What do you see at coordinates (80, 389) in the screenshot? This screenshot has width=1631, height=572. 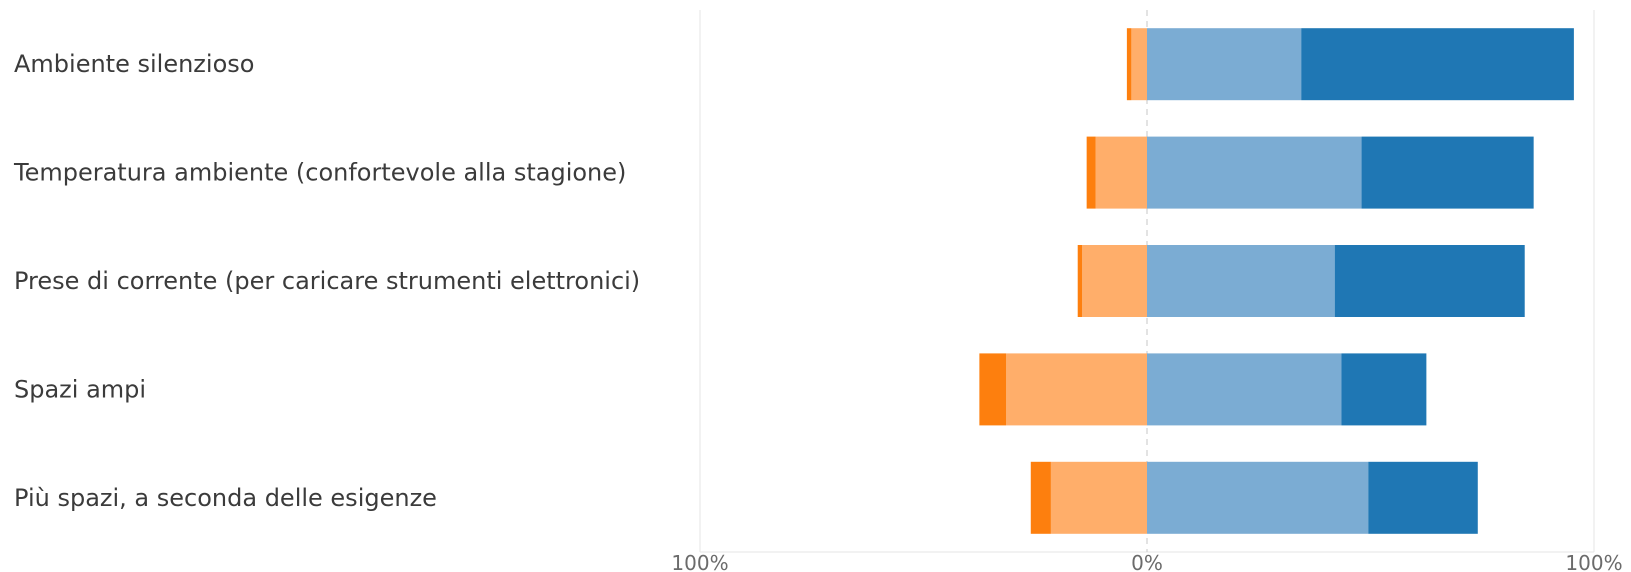 I see `category-label: Spazi ampi` at bounding box center [80, 389].